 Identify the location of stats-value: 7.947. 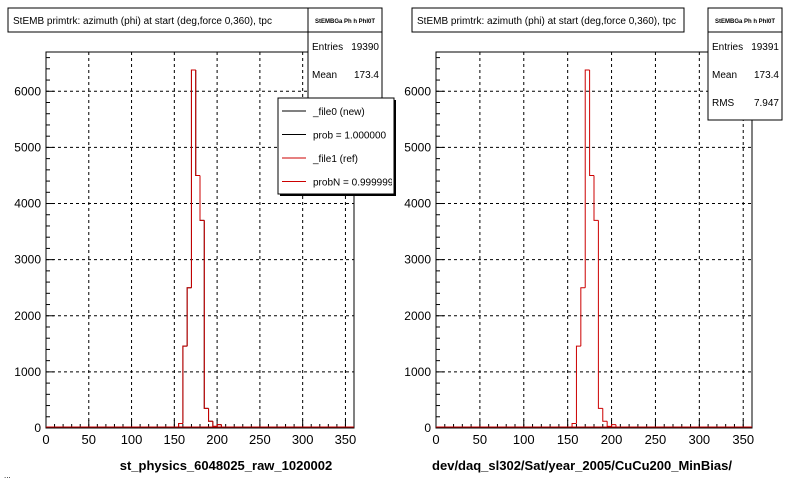
(766, 103).